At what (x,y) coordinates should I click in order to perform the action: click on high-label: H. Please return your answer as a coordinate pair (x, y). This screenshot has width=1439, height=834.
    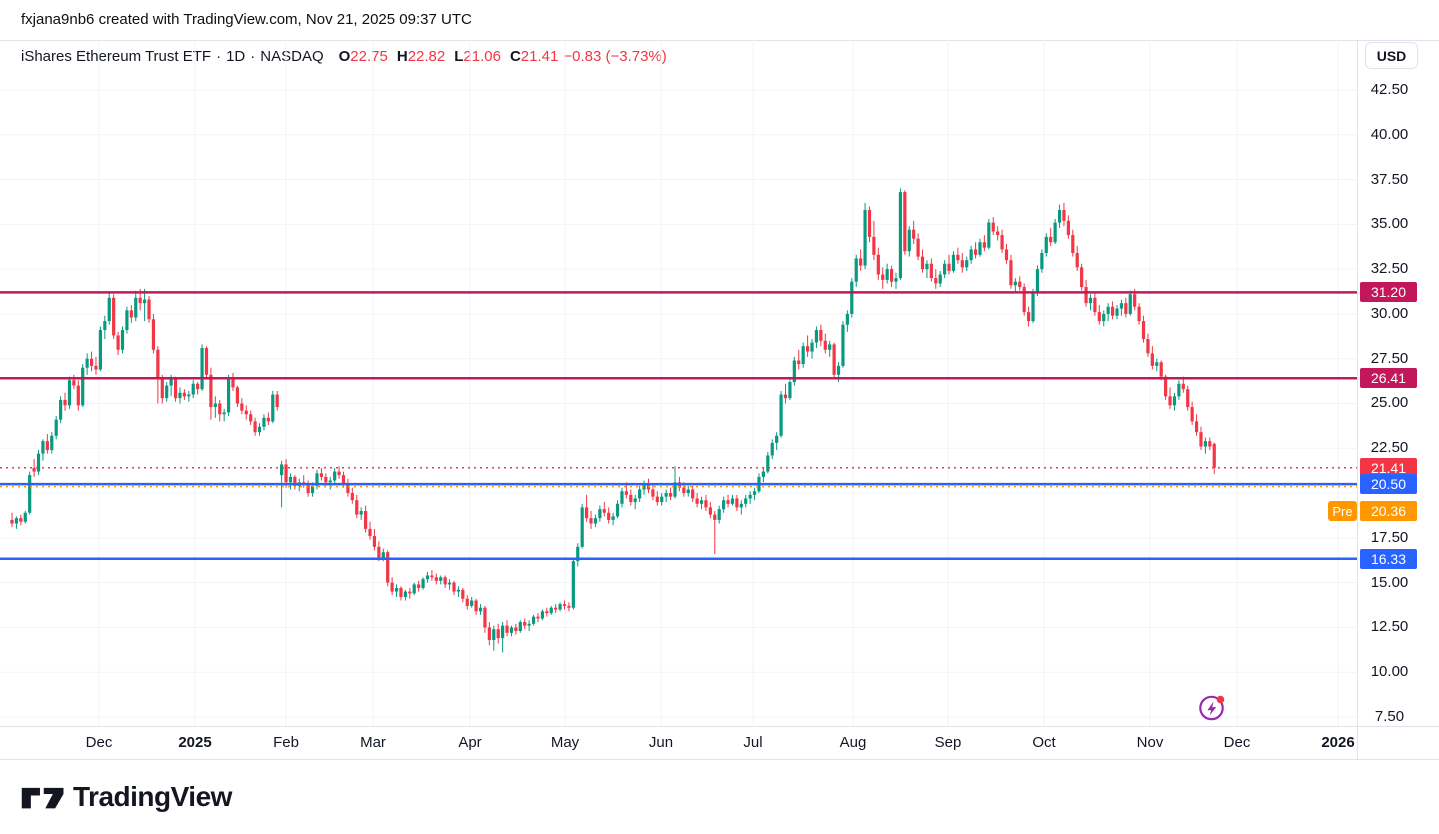
    Looking at the image, I should click on (402, 56).